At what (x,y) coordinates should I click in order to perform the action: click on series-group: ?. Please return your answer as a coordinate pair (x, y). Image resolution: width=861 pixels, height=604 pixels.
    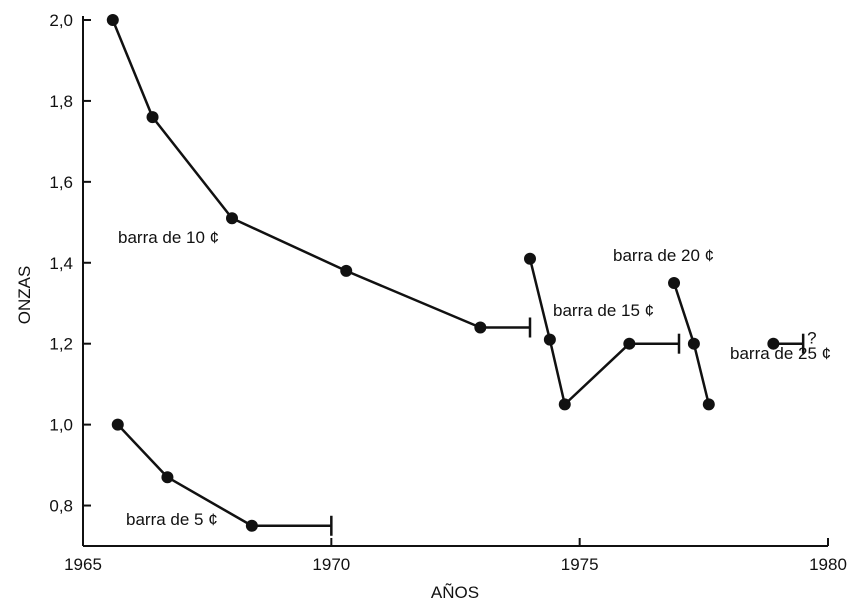
    Looking at the image, I should click on (792, 341).